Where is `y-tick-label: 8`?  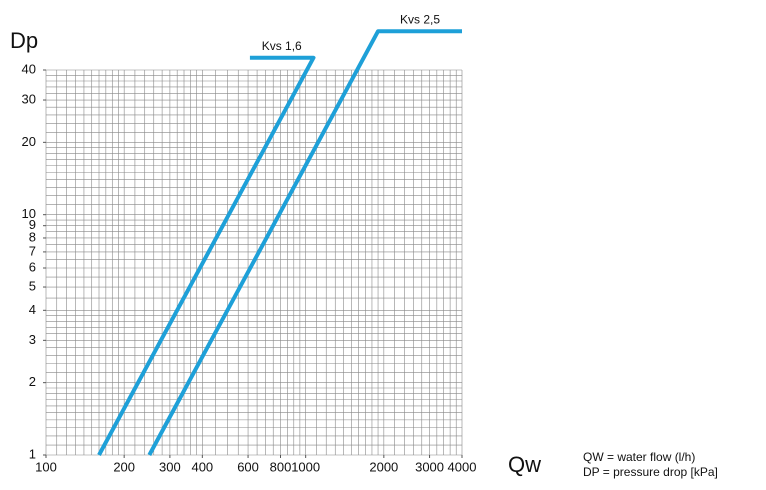 y-tick-label: 8 is located at coordinates (32, 236).